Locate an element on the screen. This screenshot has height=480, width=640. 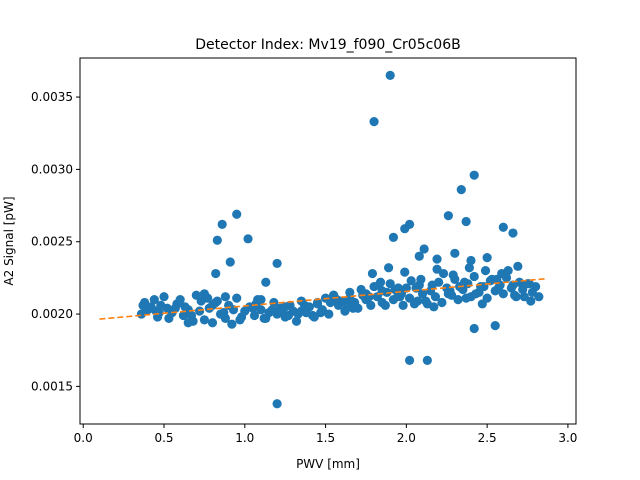
x-axis: 0.0 0.5 1.0 1.5 2.0 2.5 3.0 is located at coordinates (325, 434).